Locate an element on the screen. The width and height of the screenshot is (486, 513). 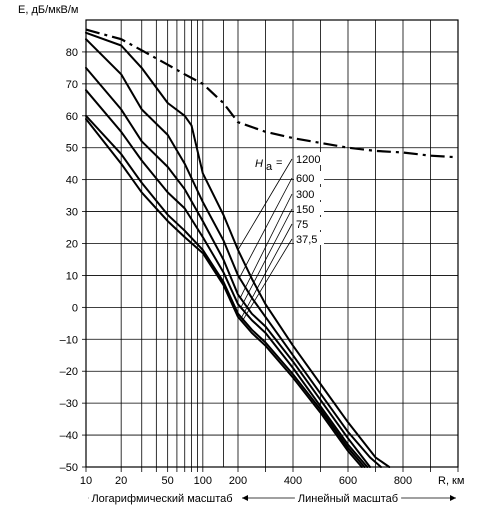
legend-title: H is located at coordinates (259, 164).